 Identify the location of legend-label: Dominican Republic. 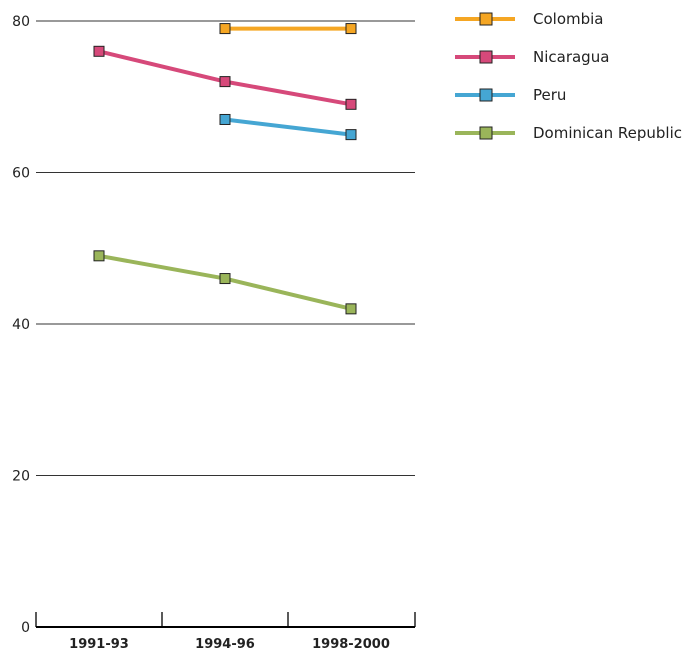
(607, 133).